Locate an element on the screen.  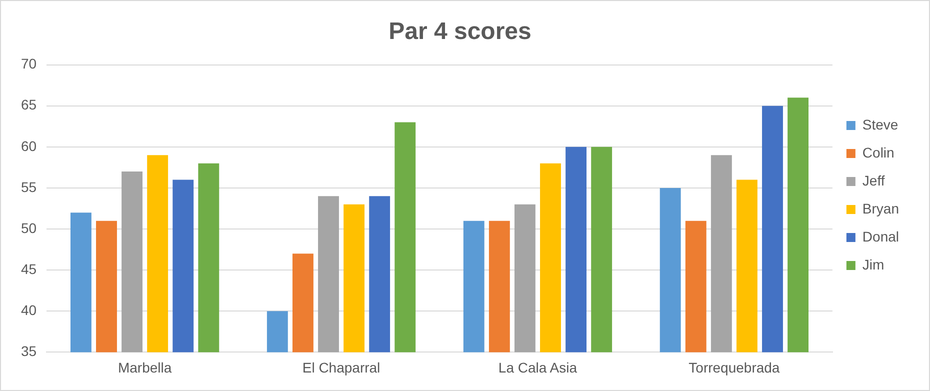
y-tick-label: 55 is located at coordinates (28, 186).